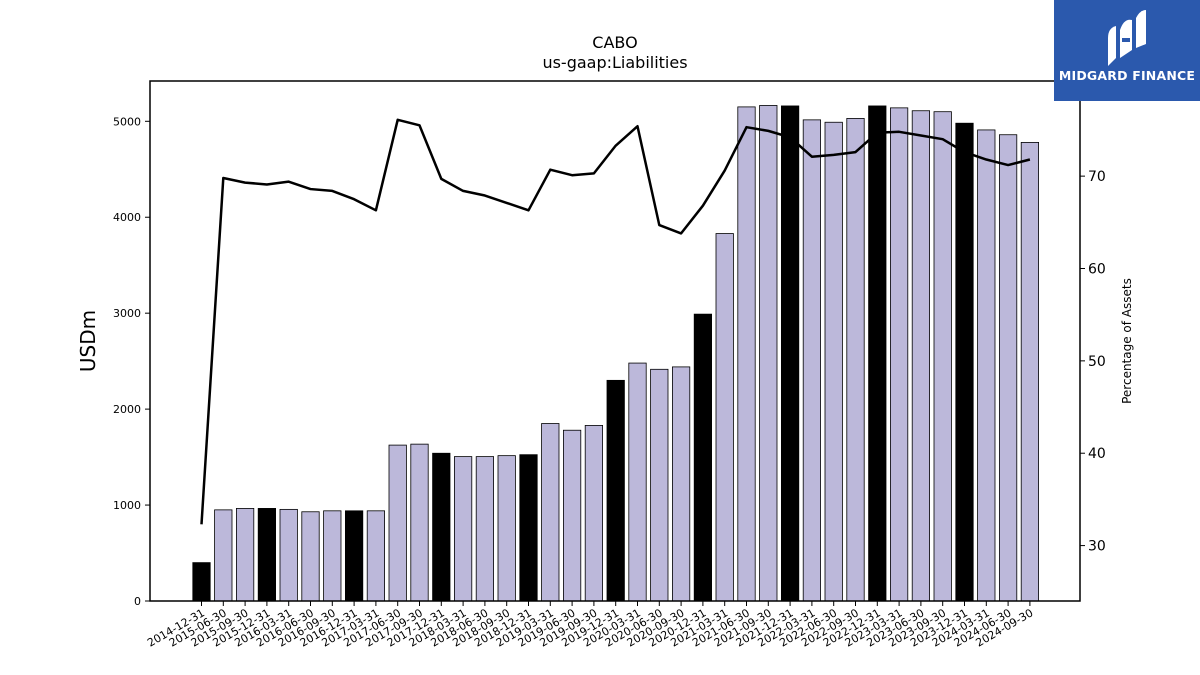 This screenshot has width=1200, height=675. I want to click on right-axis: 30 40 50 60 70, so click(1093, 362).